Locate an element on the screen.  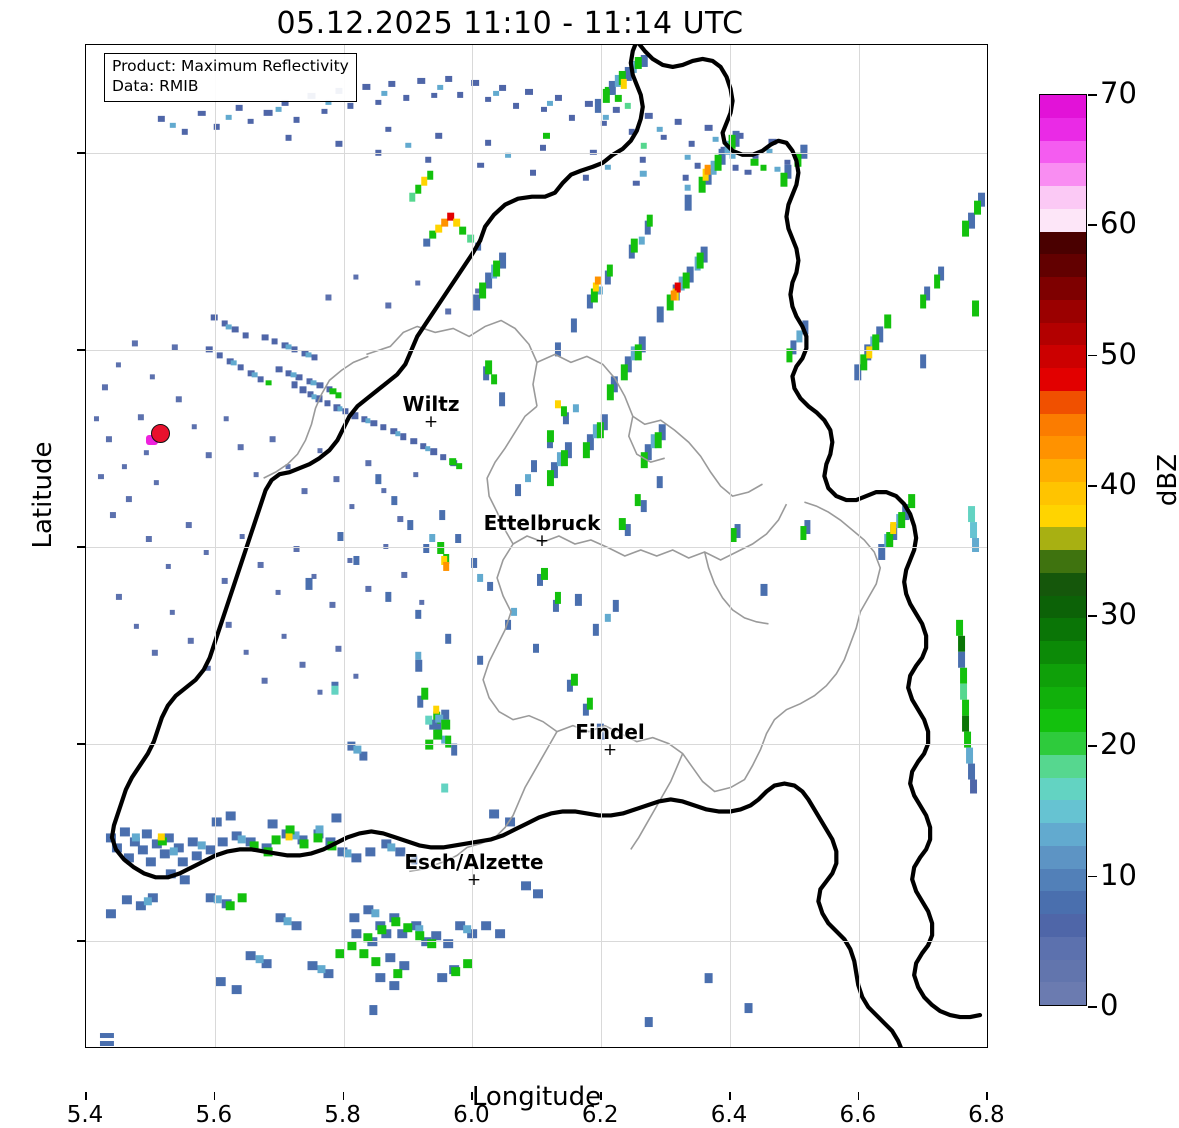
echo-clutter-speckle is located at coordinates (287, 484).